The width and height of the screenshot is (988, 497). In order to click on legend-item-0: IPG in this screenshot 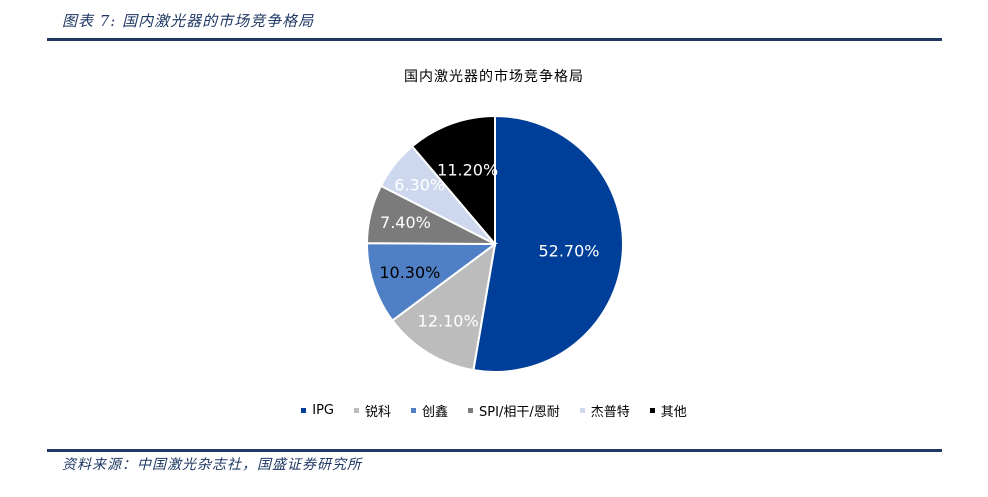, I will do `click(317, 410)`.